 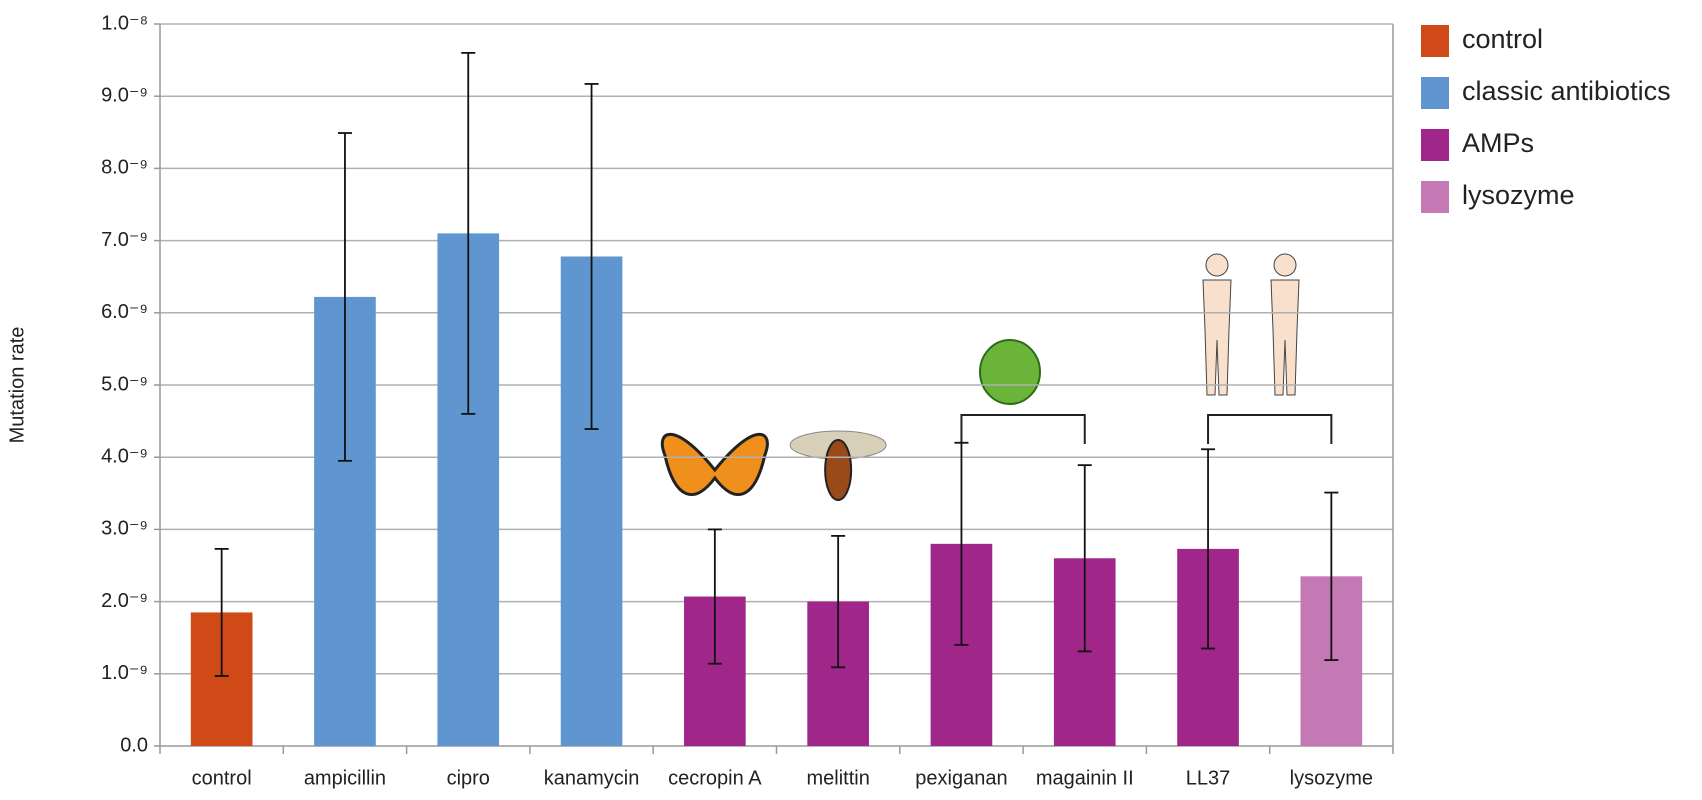 I want to click on legend-label: AMPs, so click(x=1498, y=143).